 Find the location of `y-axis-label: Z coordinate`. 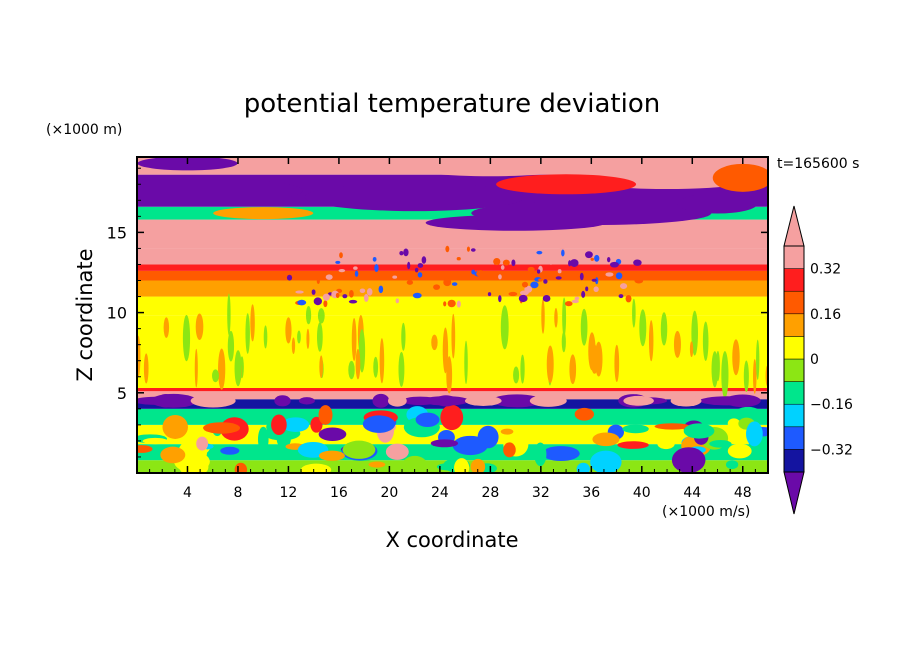

y-axis-label: Z coordinate is located at coordinates (85, 314).